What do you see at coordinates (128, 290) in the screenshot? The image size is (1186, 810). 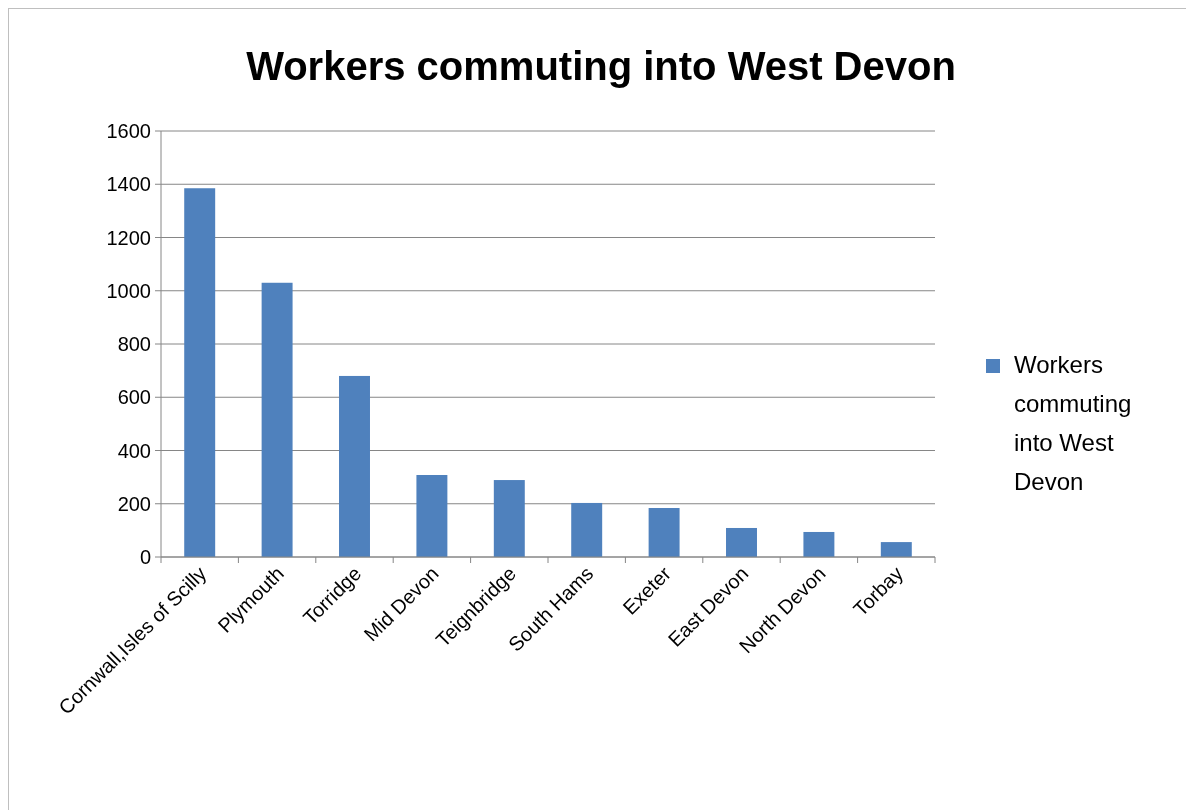 I see `y-tick-label: 1000` at bounding box center [128, 290].